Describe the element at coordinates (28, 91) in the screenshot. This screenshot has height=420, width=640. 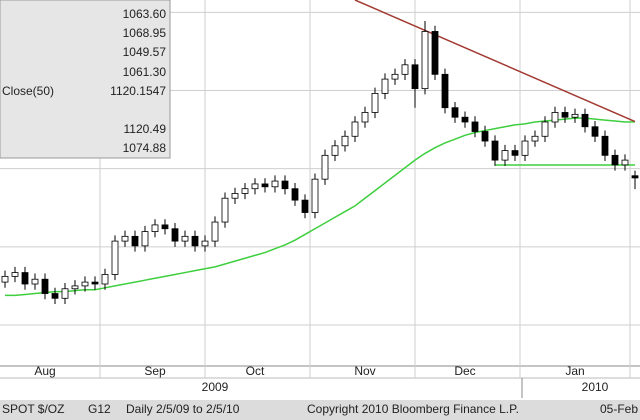
I see `ma-name: Close(50)` at that location.